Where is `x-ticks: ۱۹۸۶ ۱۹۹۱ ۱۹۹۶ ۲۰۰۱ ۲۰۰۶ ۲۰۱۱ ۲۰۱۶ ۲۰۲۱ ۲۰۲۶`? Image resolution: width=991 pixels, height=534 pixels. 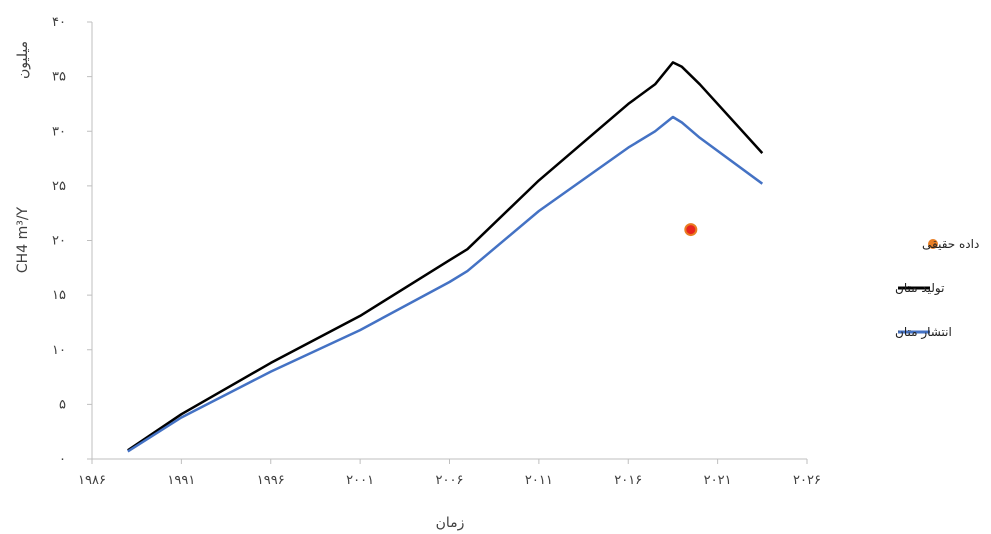 x-ticks: ۱۹۸۶ ۱۹۹۱ ۱۹۹۶ ۲۰۰۱ ۲۰۰۶ ۲۰۱۱ ۲۰۱۶ ۲۰۲۱ ۲۰۲۶ is located at coordinates (449, 473).